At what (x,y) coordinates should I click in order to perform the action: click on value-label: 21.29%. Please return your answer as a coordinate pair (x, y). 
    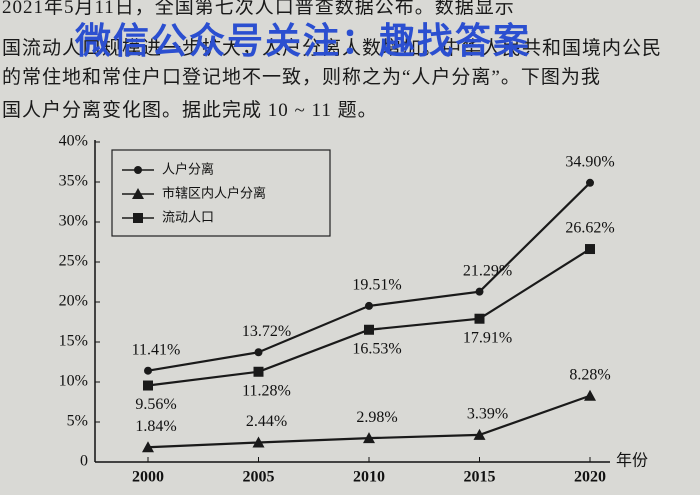
    Looking at the image, I should click on (487, 270).